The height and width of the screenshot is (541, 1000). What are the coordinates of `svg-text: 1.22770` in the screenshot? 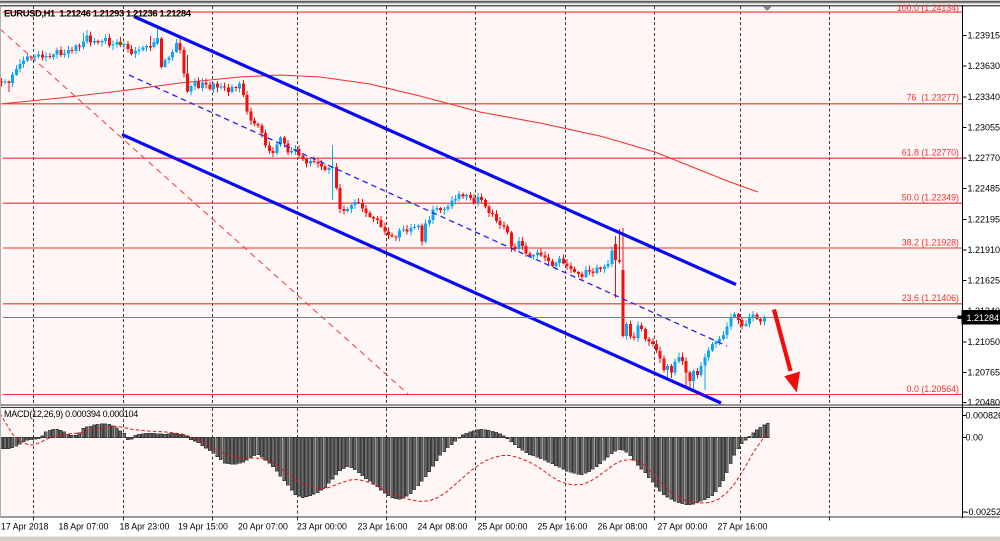 It's located at (984, 158).